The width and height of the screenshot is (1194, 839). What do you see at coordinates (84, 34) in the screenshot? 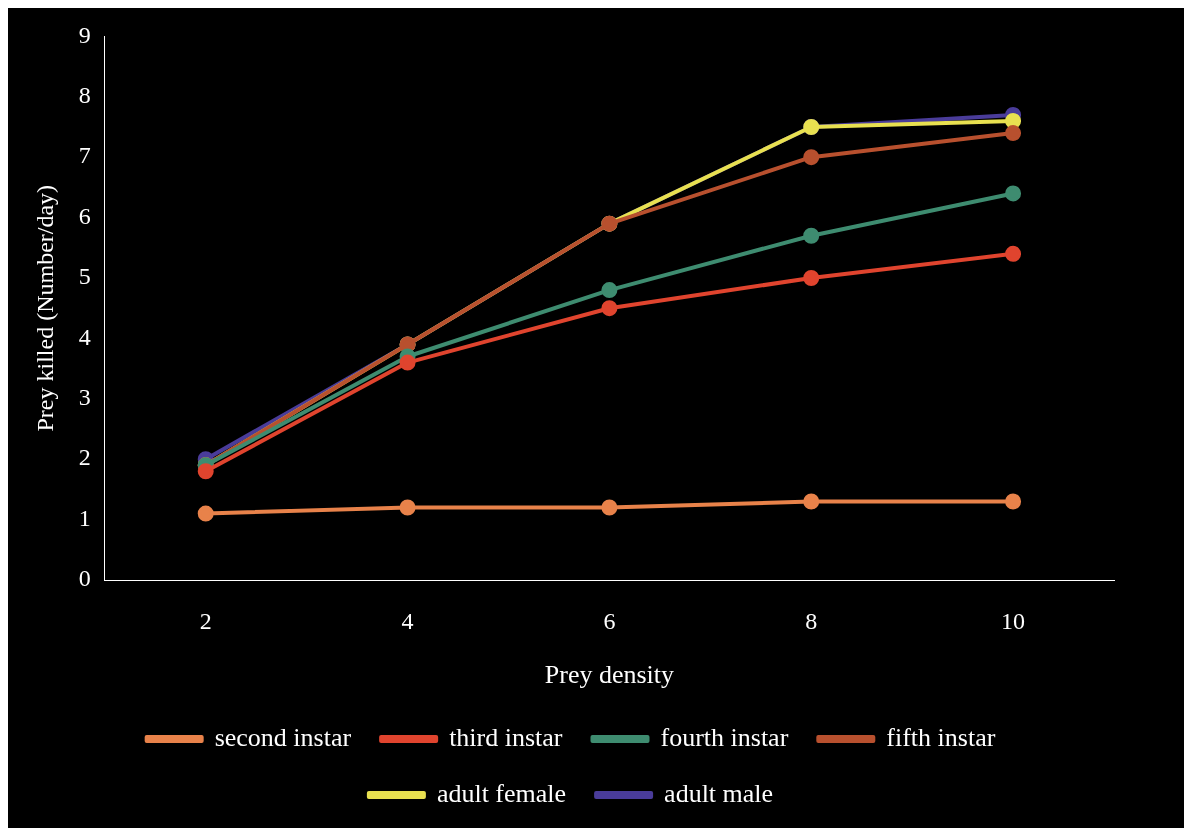
I see `y-tick-label: 9` at bounding box center [84, 34].